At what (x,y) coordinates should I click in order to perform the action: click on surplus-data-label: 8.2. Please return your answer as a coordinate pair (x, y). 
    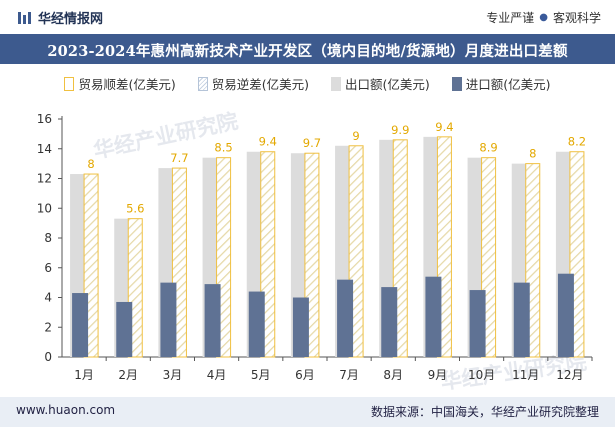
    Looking at the image, I should click on (577, 142).